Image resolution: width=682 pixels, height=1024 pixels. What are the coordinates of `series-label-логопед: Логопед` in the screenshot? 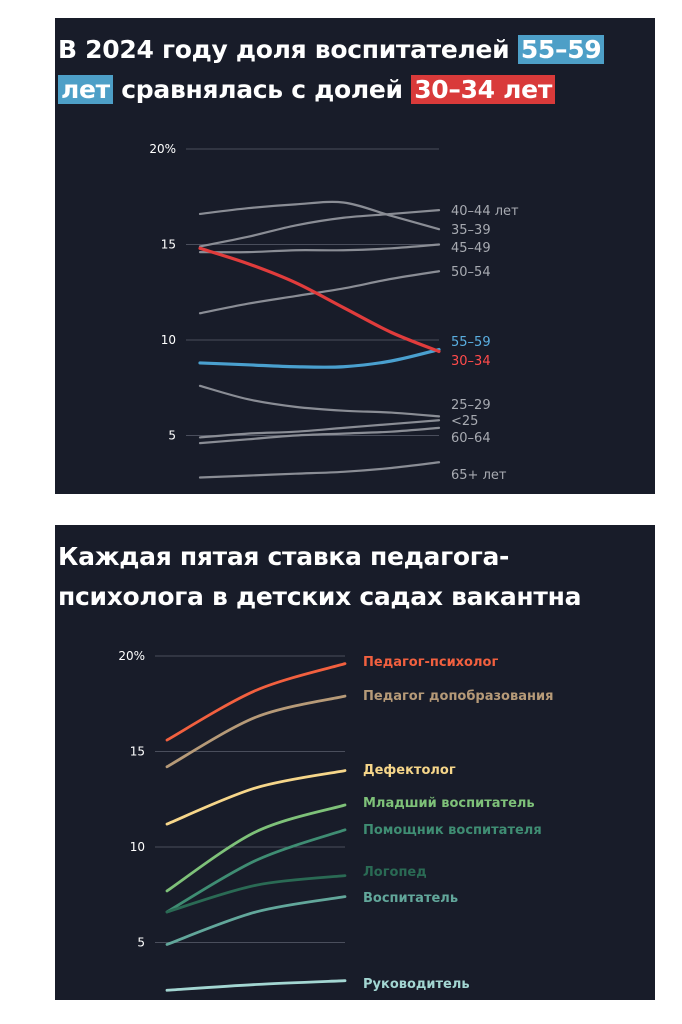 It's located at (395, 872).